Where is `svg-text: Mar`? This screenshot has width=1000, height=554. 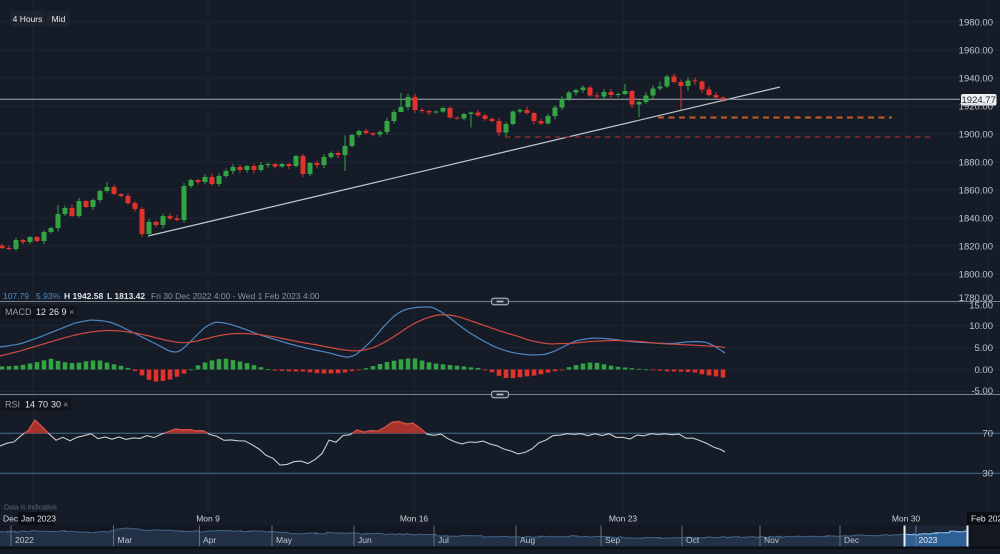
svg-text: Mar is located at coordinates (125, 540).